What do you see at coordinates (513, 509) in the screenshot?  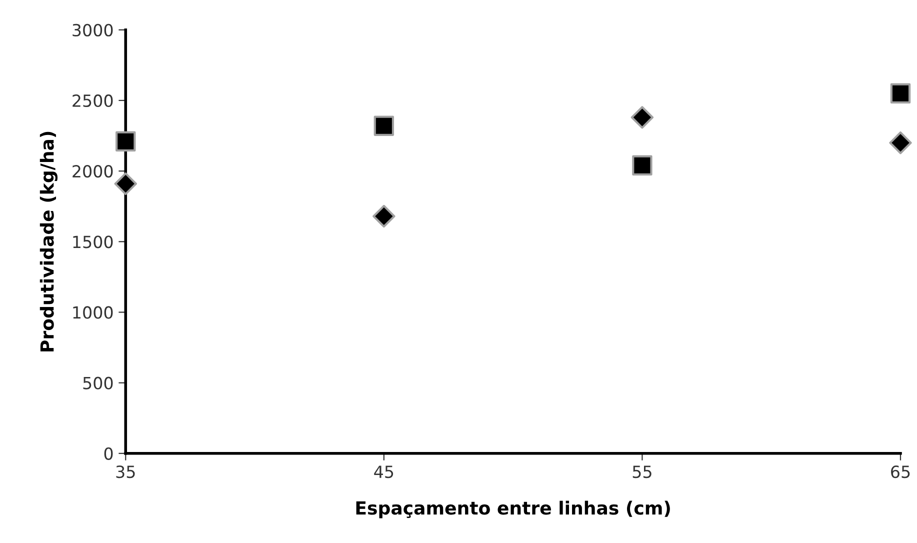 I see `x-axis-title: Espaçamento entre linhas (cm)` at bounding box center [513, 509].